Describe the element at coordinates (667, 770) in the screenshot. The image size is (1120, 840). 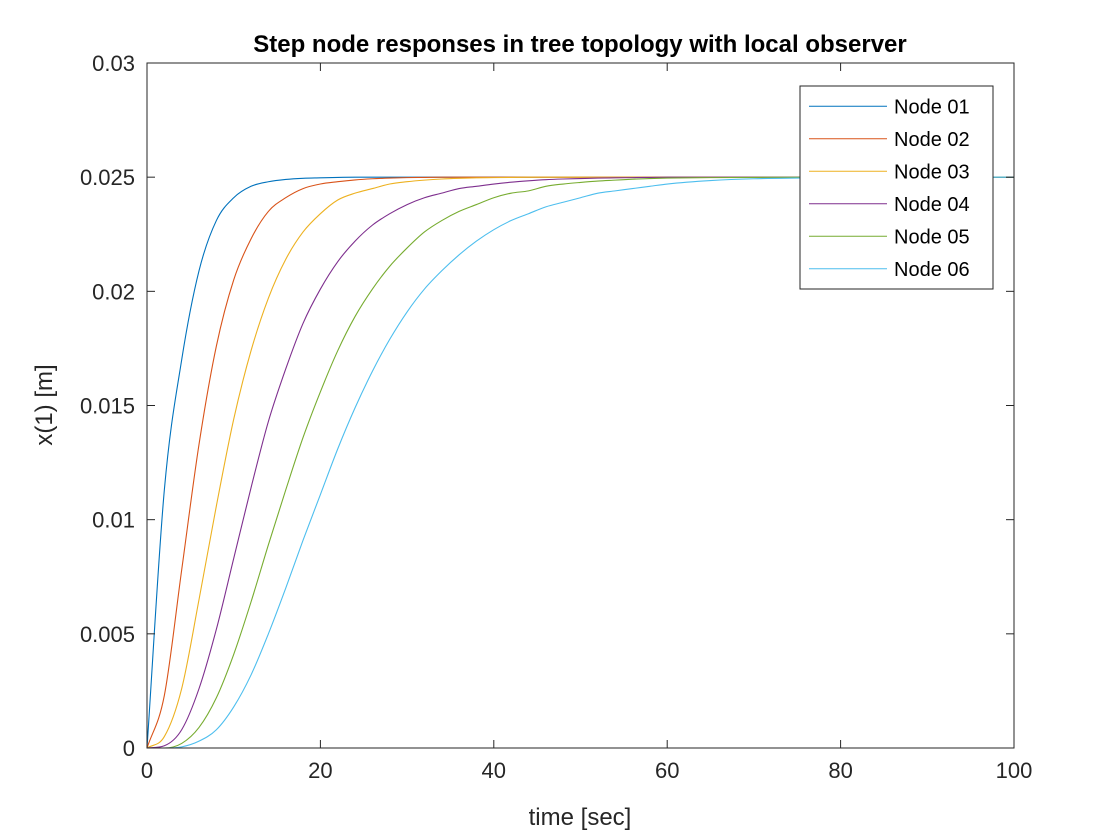
I see `x-tick-label: 60` at that location.